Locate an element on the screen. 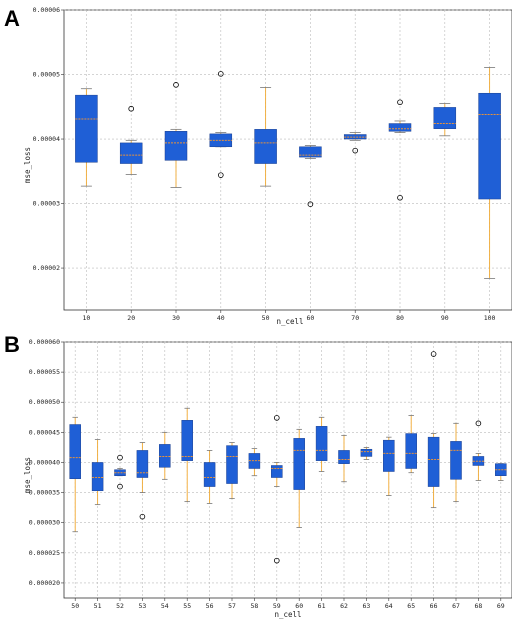 This screenshot has height=621, width=512. panel-a-xtick-label: 60 is located at coordinates (310, 318).